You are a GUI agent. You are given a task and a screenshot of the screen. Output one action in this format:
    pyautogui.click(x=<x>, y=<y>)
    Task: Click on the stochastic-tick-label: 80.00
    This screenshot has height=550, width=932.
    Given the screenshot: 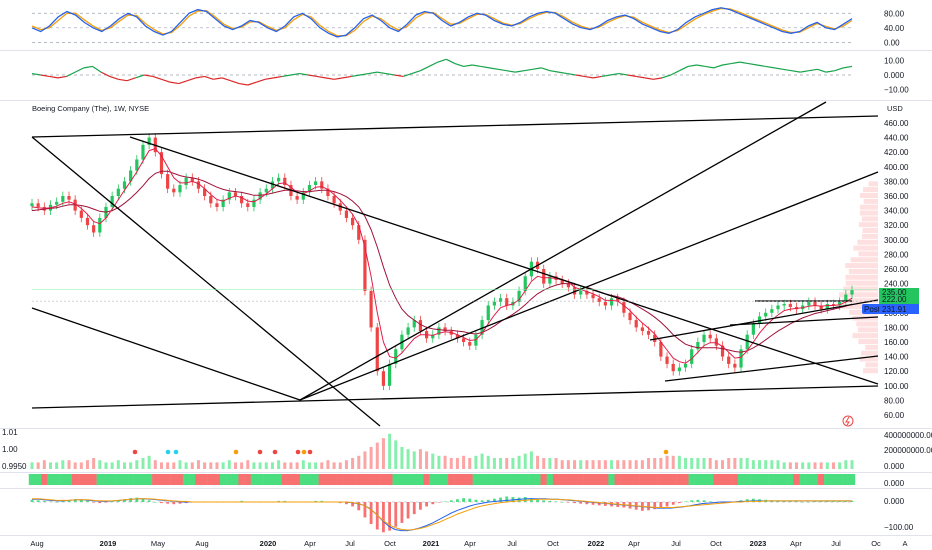 What is the action you would take?
    pyautogui.click(x=894, y=13)
    